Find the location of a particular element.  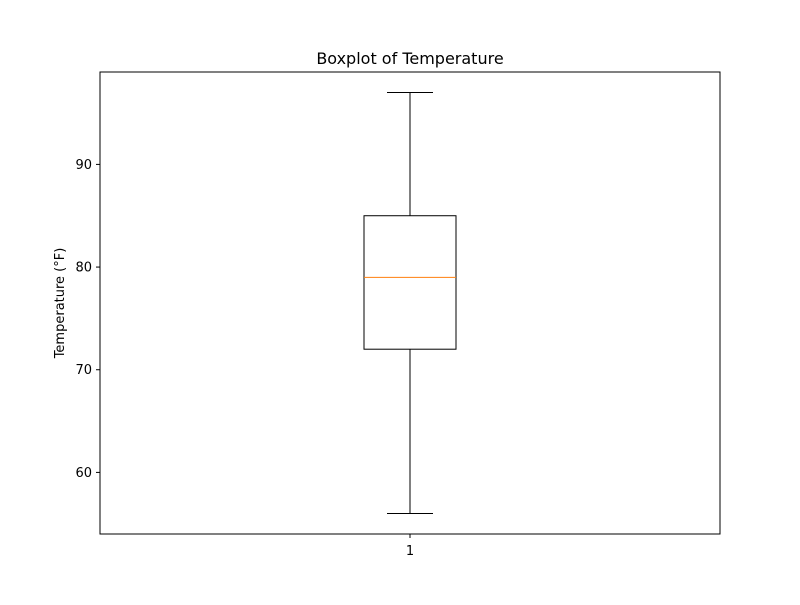

x-tick-label: 1 is located at coordinates (410, 551).